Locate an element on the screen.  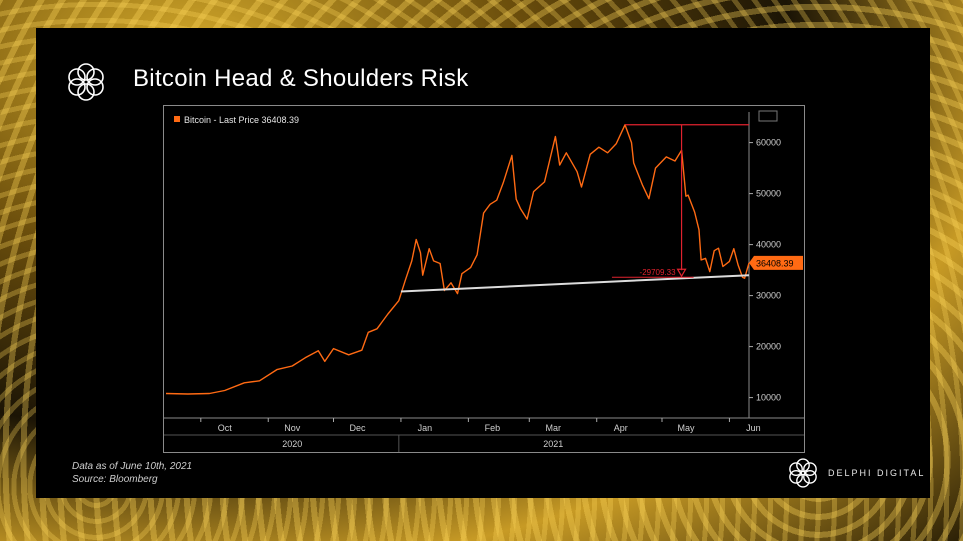
drop-label: -29709.33 is located at coordinates (658, 272).